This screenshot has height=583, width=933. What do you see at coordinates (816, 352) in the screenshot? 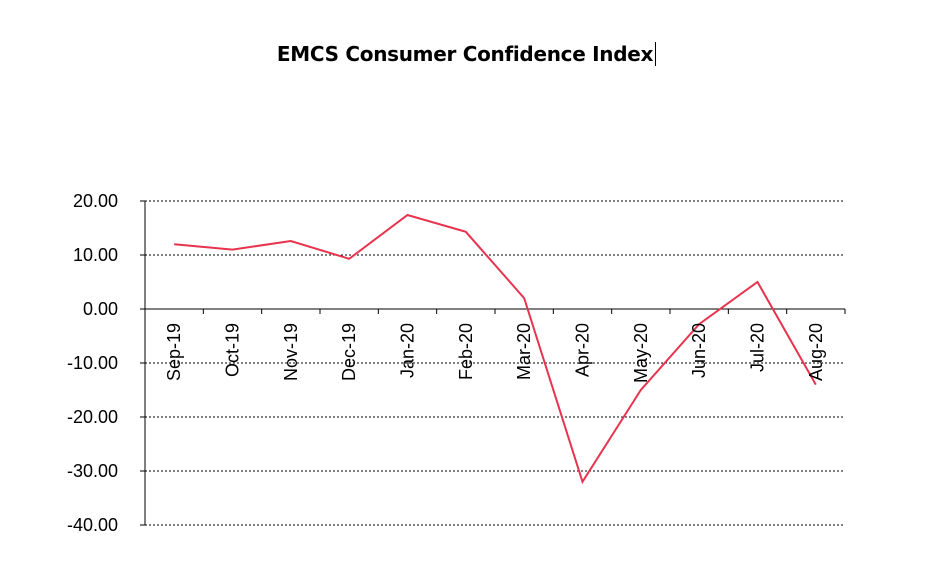
I see `x-tick-label: Aug-20` at bounding box center [816, 352].